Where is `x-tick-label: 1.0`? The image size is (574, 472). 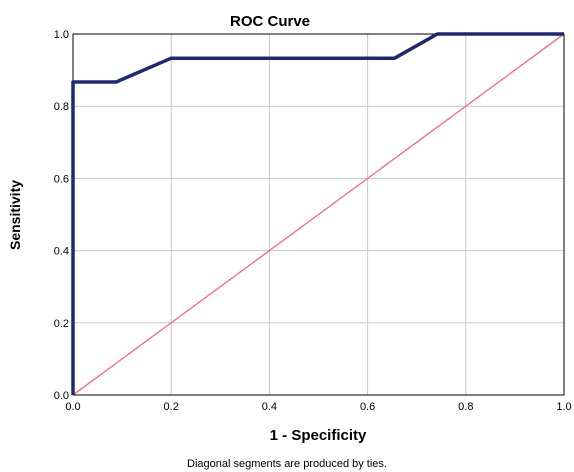
x-tick-label: 1.0 is located at coordinates (563, 407).